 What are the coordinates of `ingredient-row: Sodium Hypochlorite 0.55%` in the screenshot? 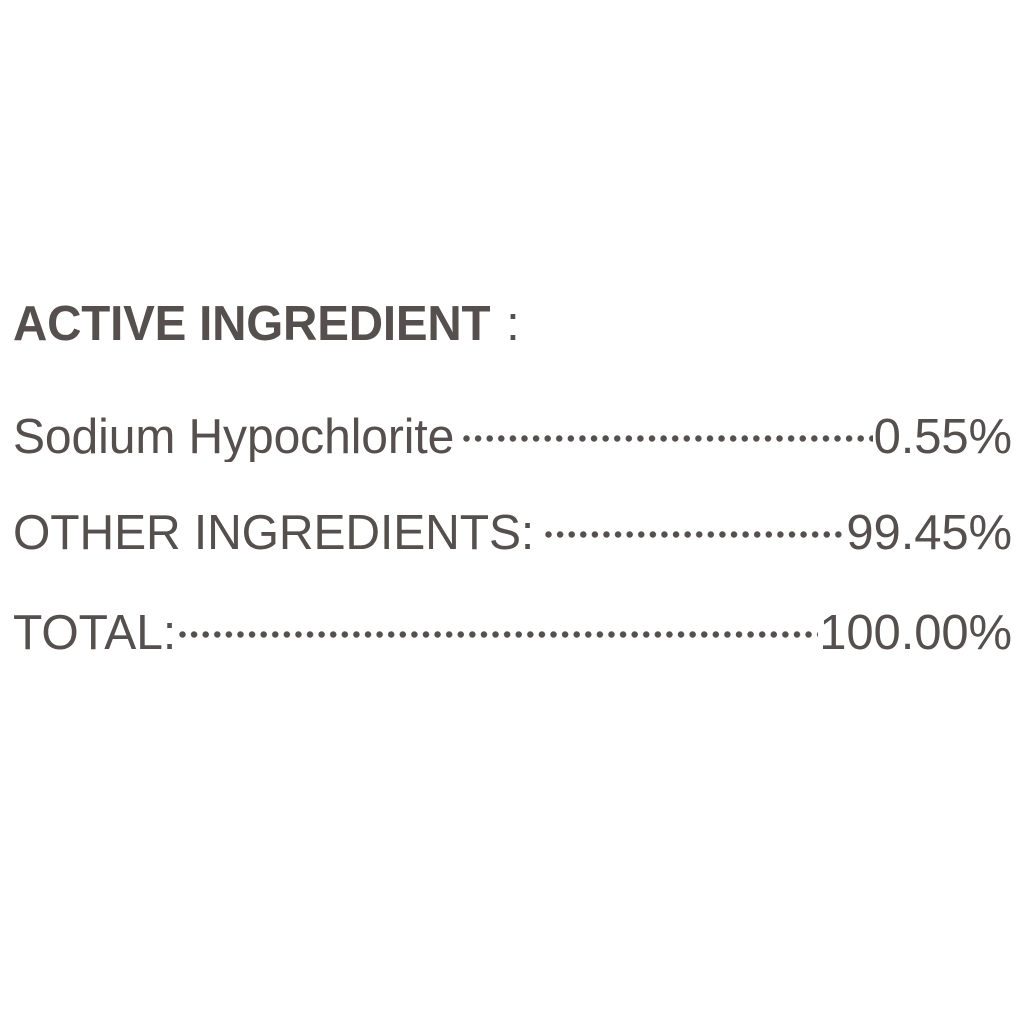 It's located at (512, 433).